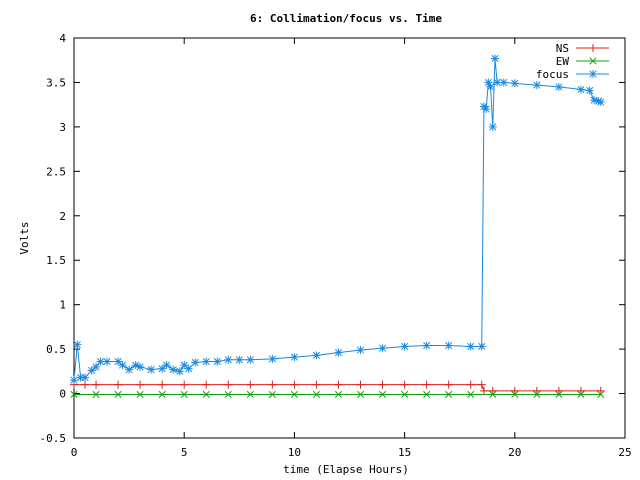  Describe the element at coordinates (62, 305) in the screenshot. I see `y-tick-label: 1` at that location.